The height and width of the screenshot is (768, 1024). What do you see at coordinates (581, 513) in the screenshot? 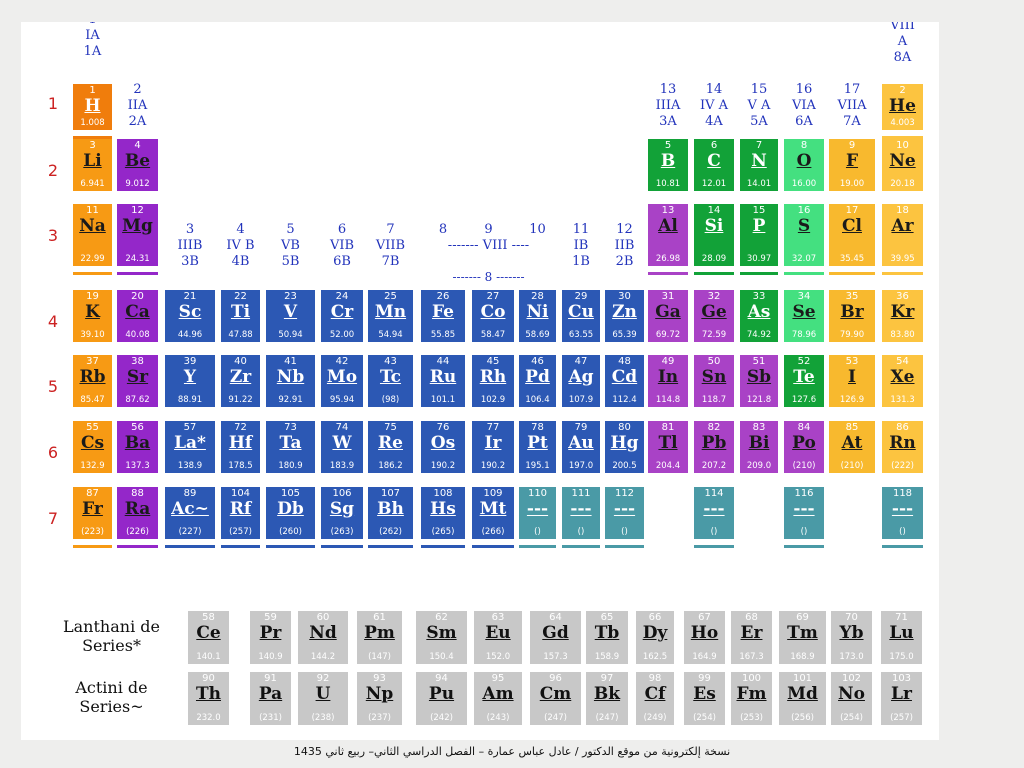
I see `element--111: 111 --- ()` at bounding box center [581, 513].